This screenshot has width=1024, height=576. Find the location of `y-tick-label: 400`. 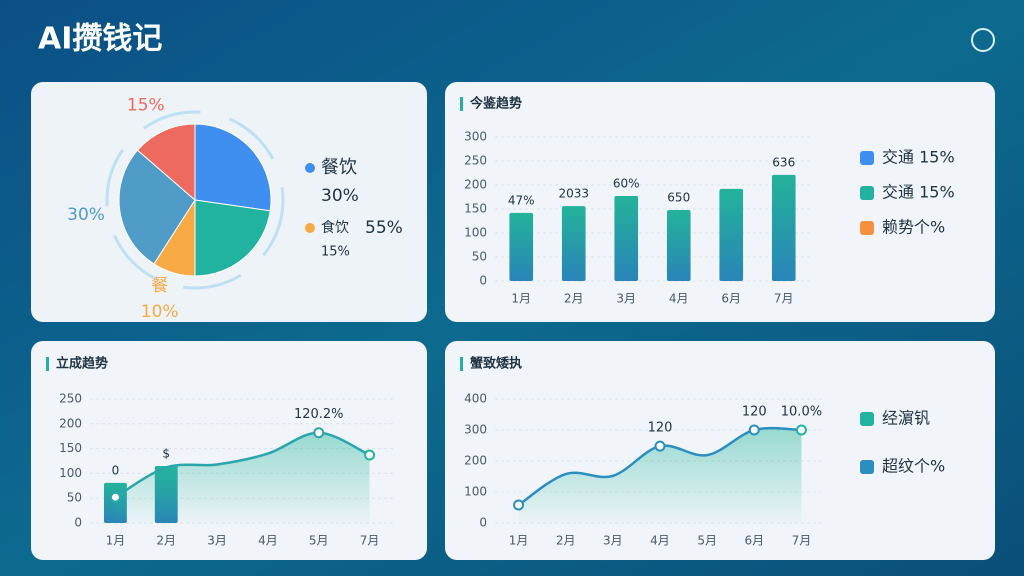

y-tick-label: 400 is located at coordinates (475, 399).